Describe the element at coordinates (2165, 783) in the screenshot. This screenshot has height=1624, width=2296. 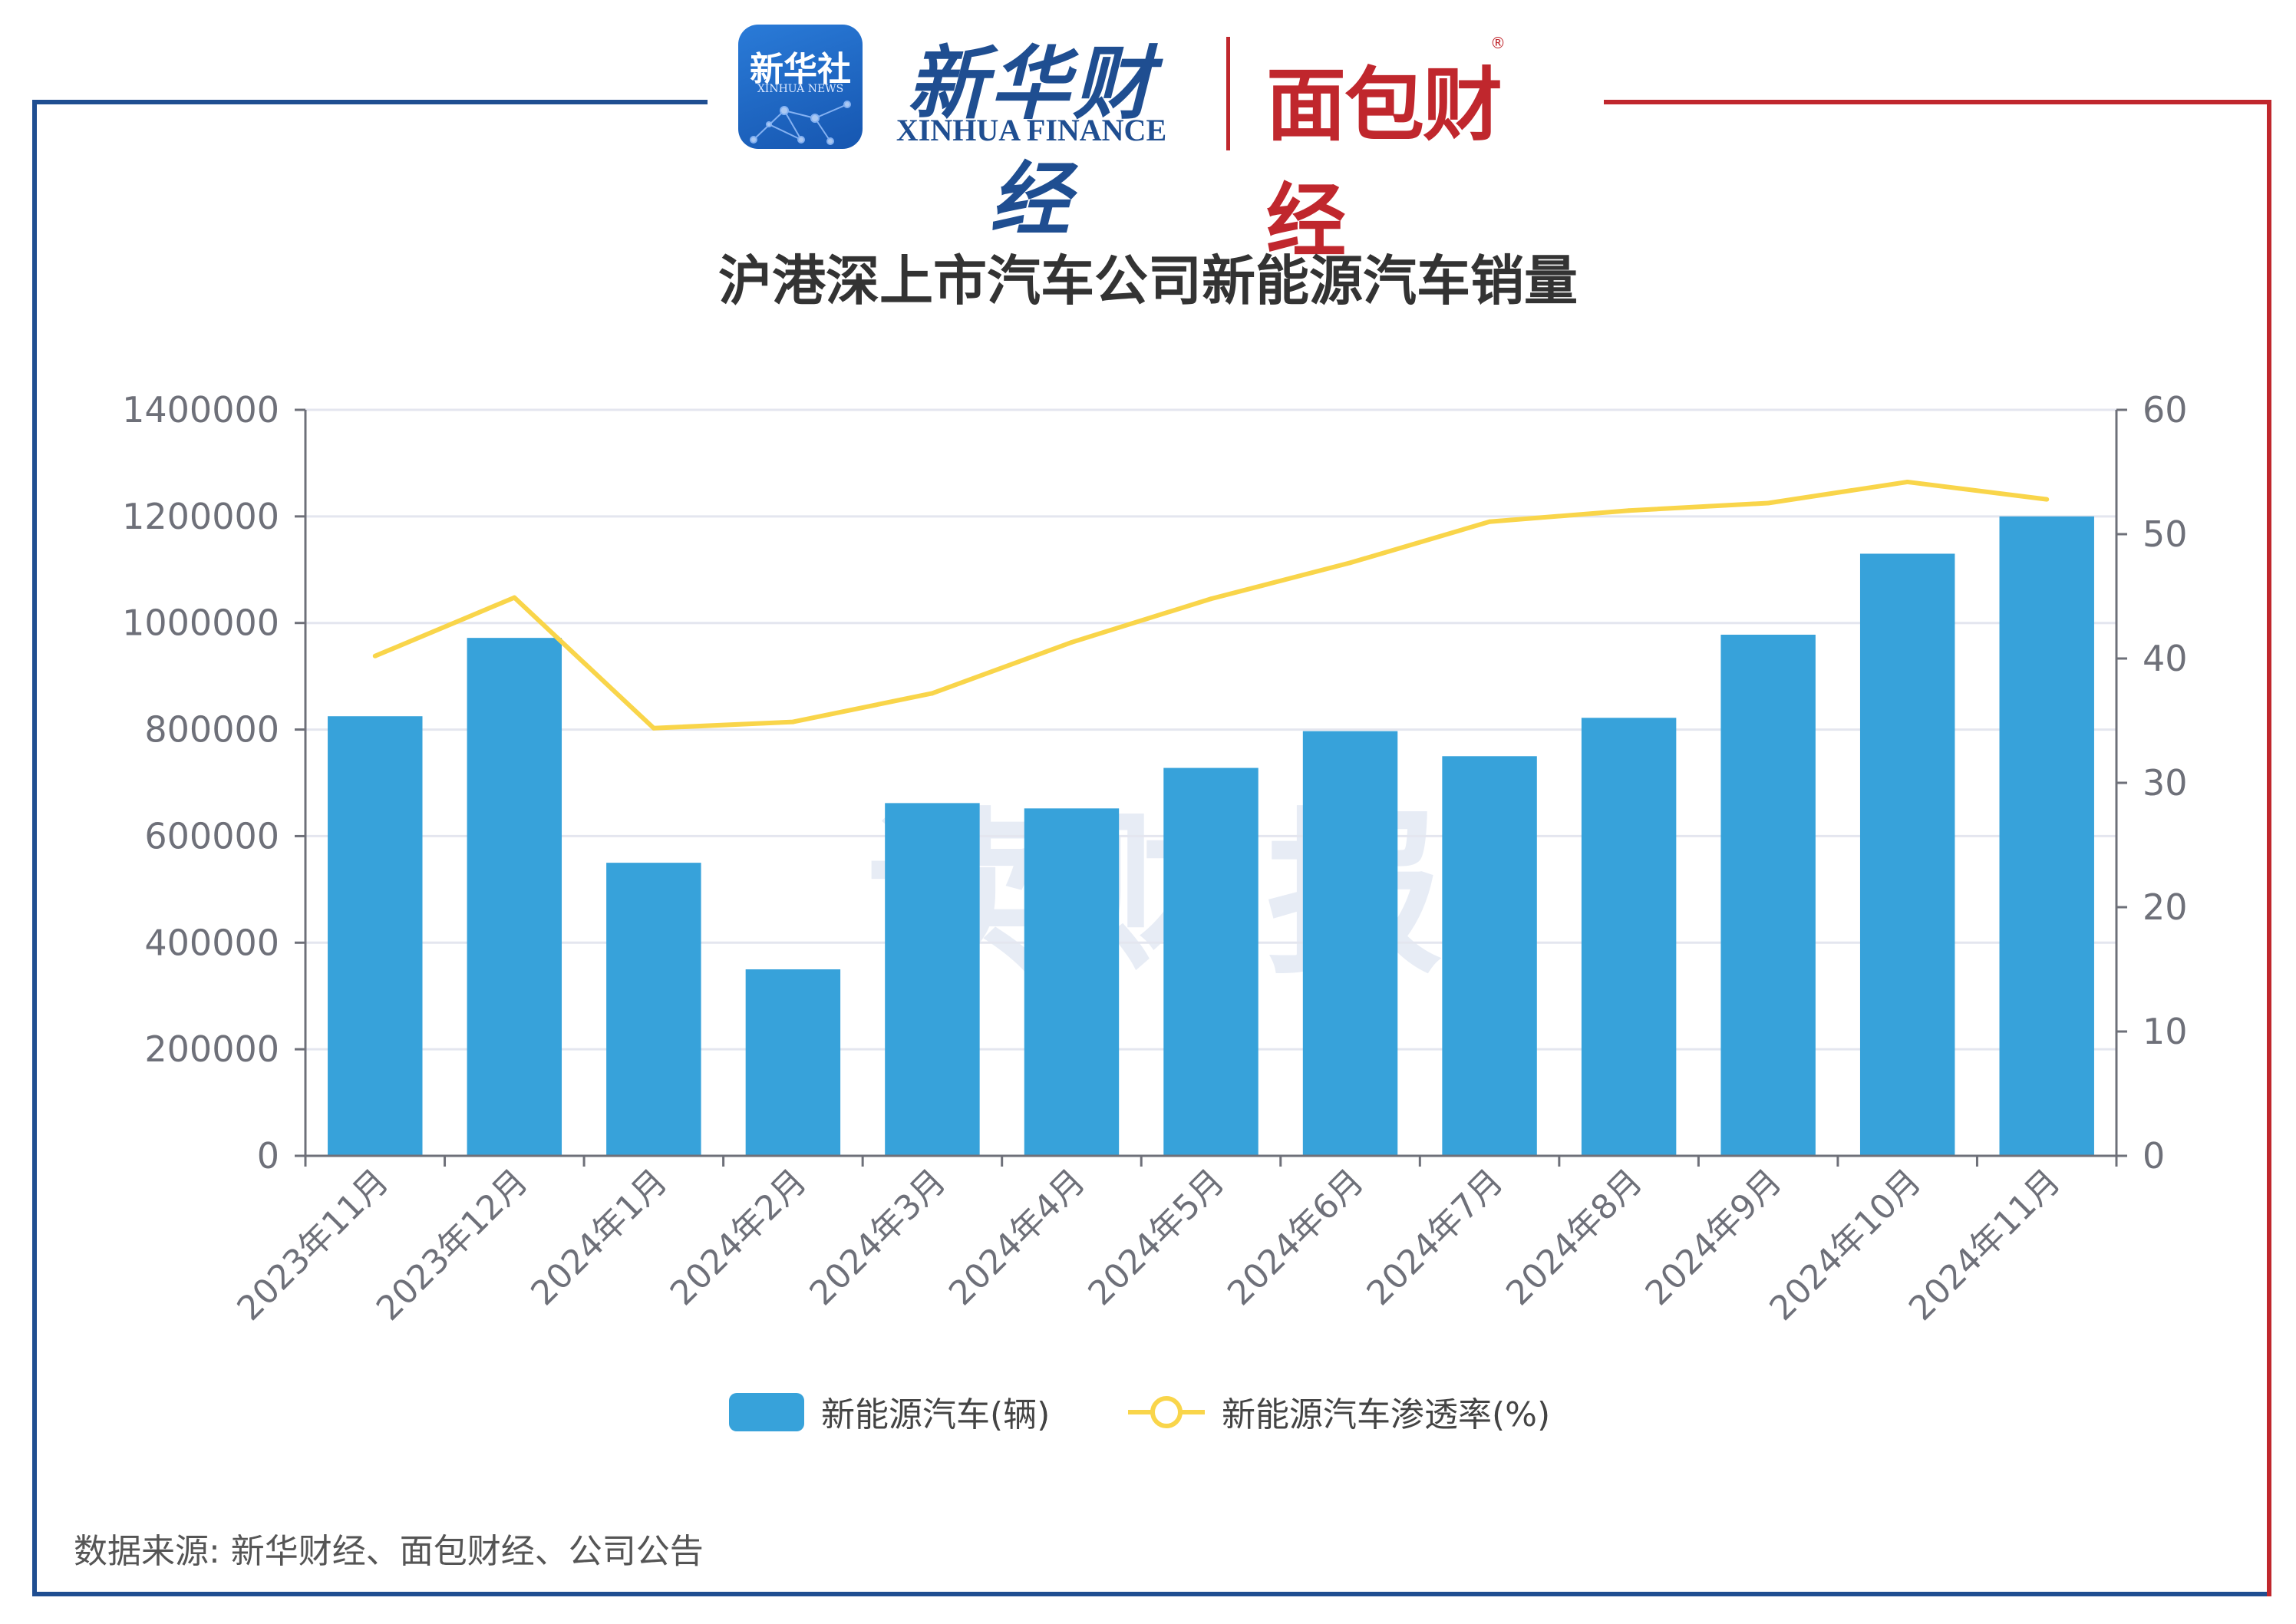
I see `right-axis-tick-label: 30` at that location.